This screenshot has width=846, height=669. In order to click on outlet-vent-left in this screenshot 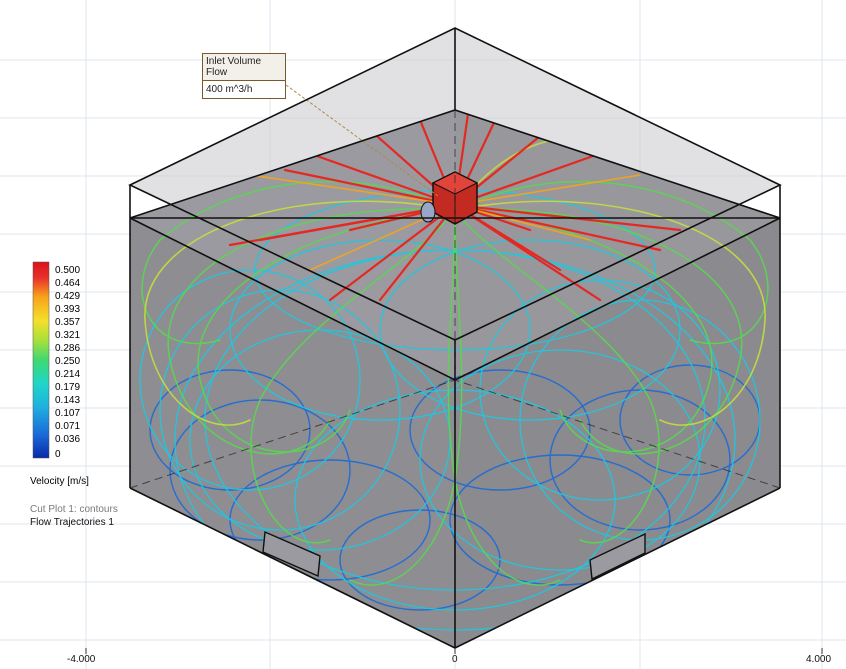, I will do `click(291, 554)`.